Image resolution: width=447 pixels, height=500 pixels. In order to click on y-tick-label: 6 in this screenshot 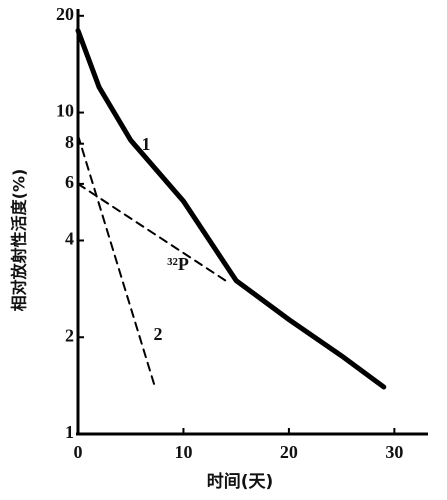, I will do `click(69, 182)`.